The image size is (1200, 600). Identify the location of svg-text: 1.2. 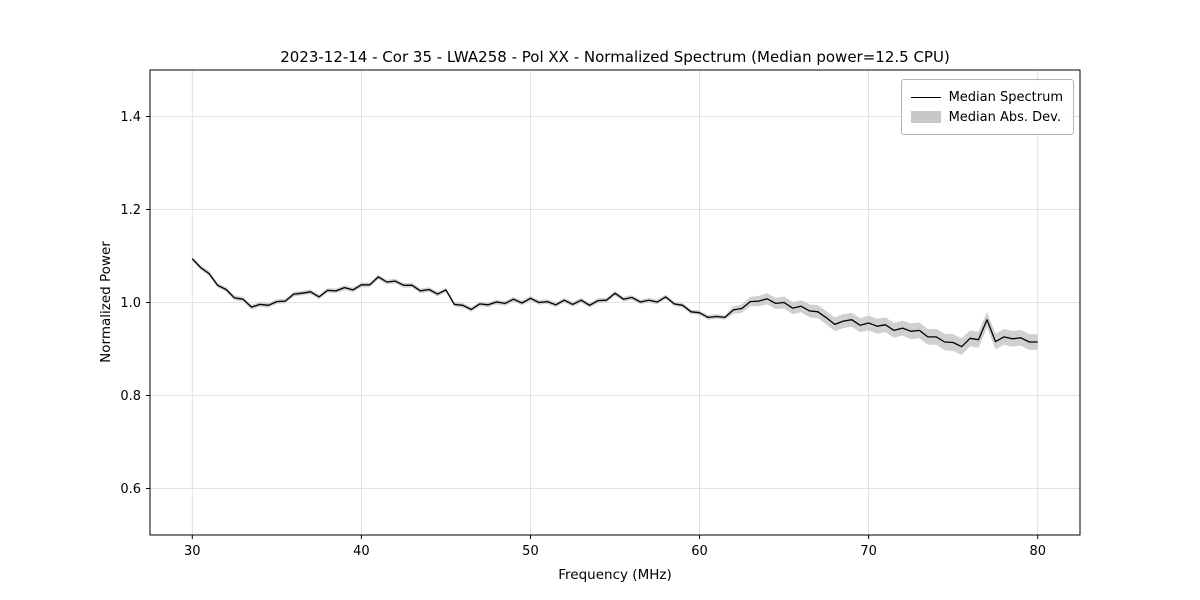
(130, 210).